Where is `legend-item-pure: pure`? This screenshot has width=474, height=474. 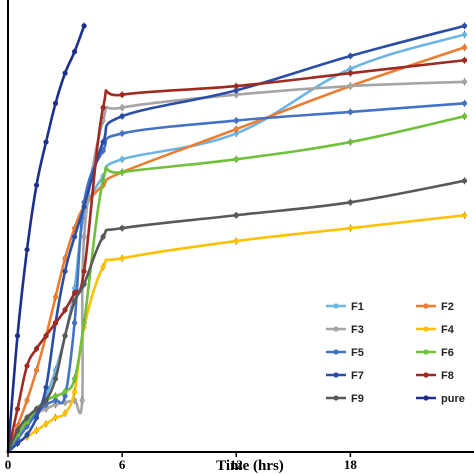
legend-item-pure: pure is located at coordinates (440, 399).